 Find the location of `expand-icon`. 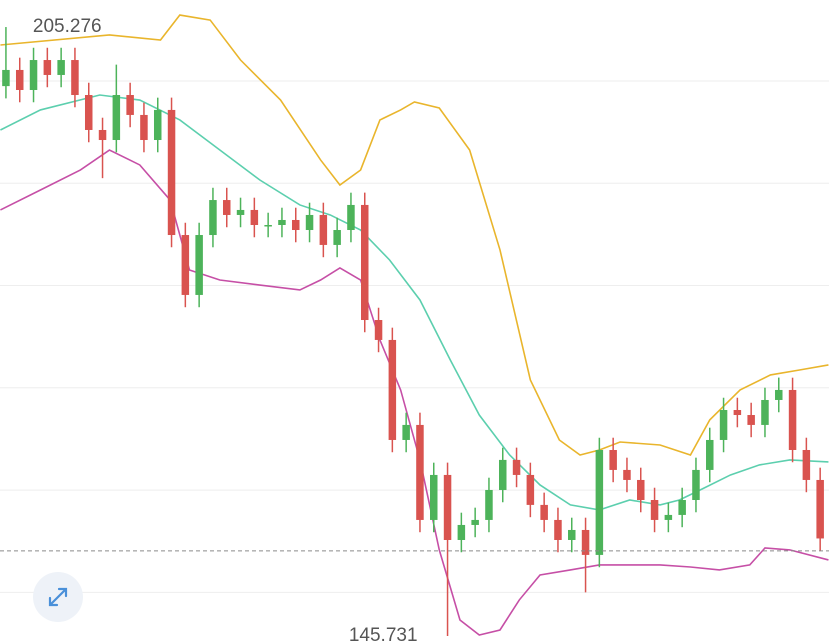

expand-icon is located at coordinates (58, 597).